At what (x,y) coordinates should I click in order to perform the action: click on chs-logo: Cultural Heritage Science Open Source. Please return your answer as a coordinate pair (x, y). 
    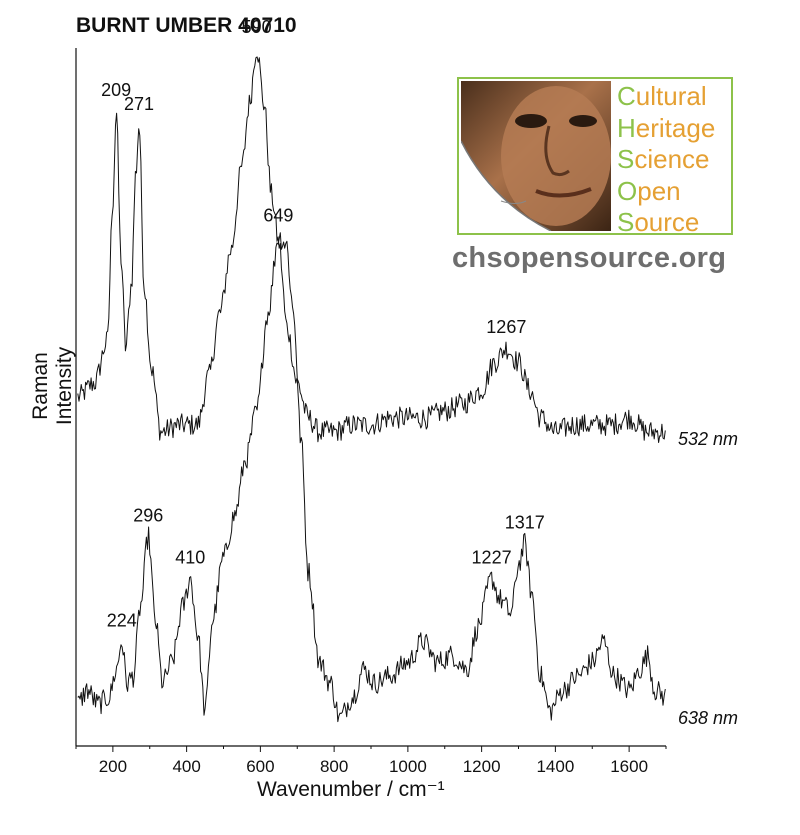
    Looking at the image, I should click on (595, 157).